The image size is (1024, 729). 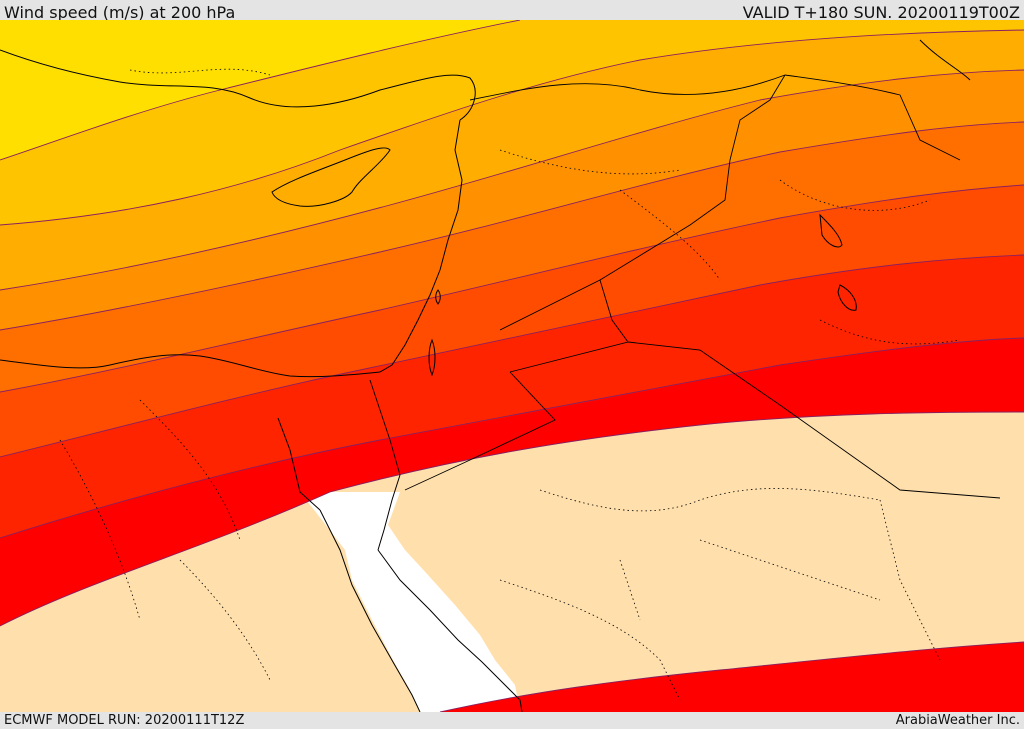 I want to click on band-8-south, so click(x=732, y=677).